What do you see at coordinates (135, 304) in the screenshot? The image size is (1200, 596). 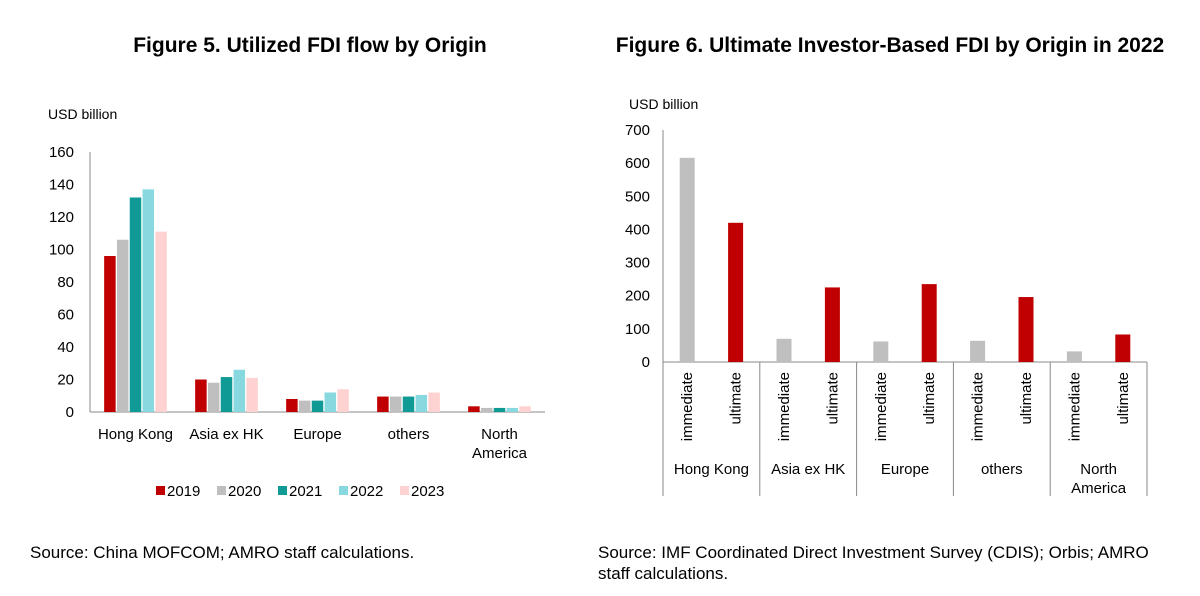 I see `bar-hong-kong-2021` at bounding box center [135, 304].